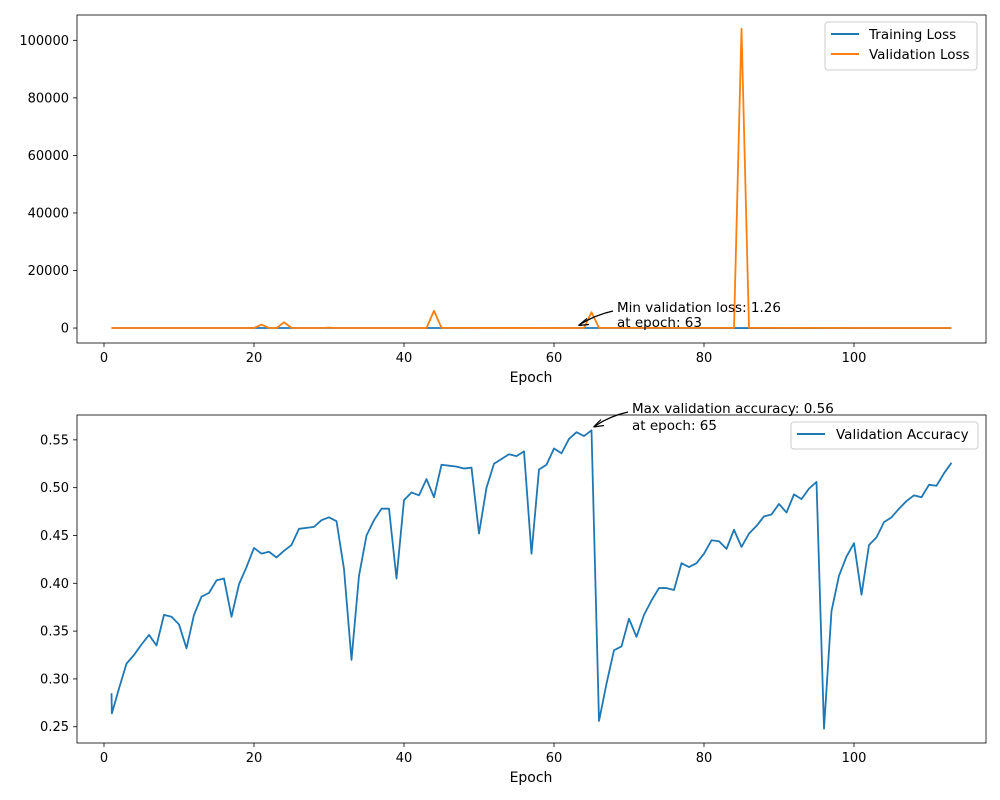  I want to click on accuracy-x-tick-label: 80, so click(704, 758).